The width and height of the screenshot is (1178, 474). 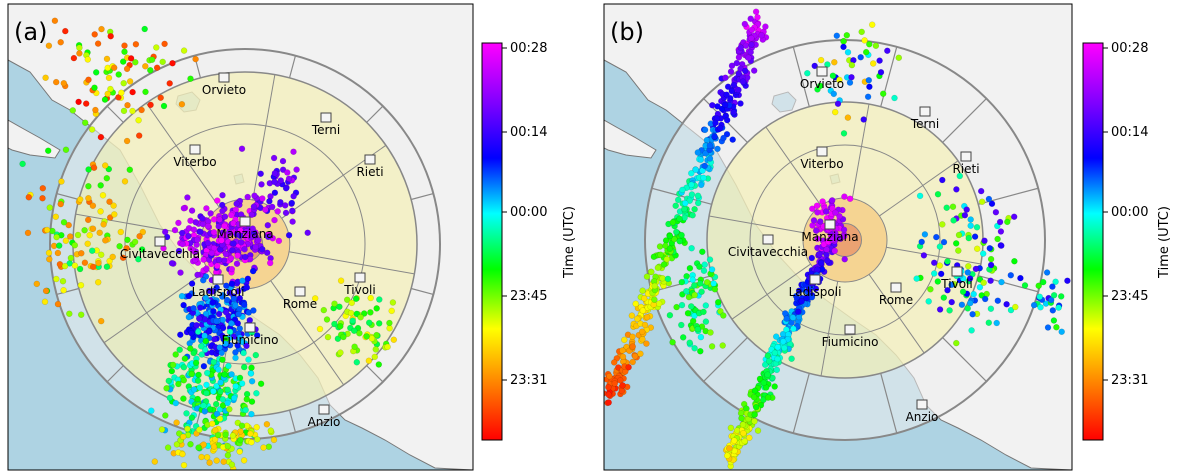 What do you see at coordinates (324, 422) in the screenshot?
I see `town-label: Anzio` at bounding box center [324, 422].